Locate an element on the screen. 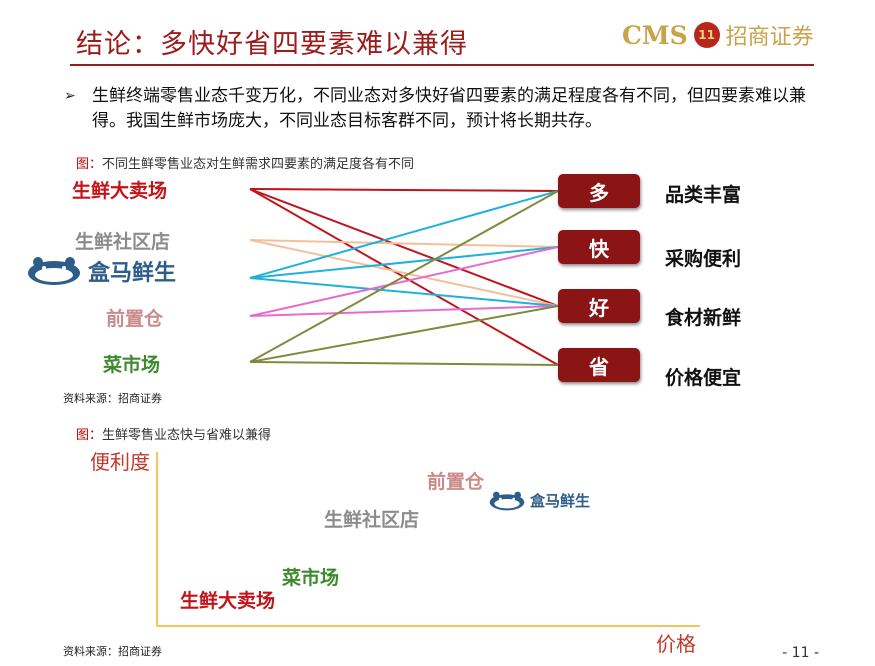  point-hypermarket: 生鲜大卖场 is located at coordinates (228, 601).